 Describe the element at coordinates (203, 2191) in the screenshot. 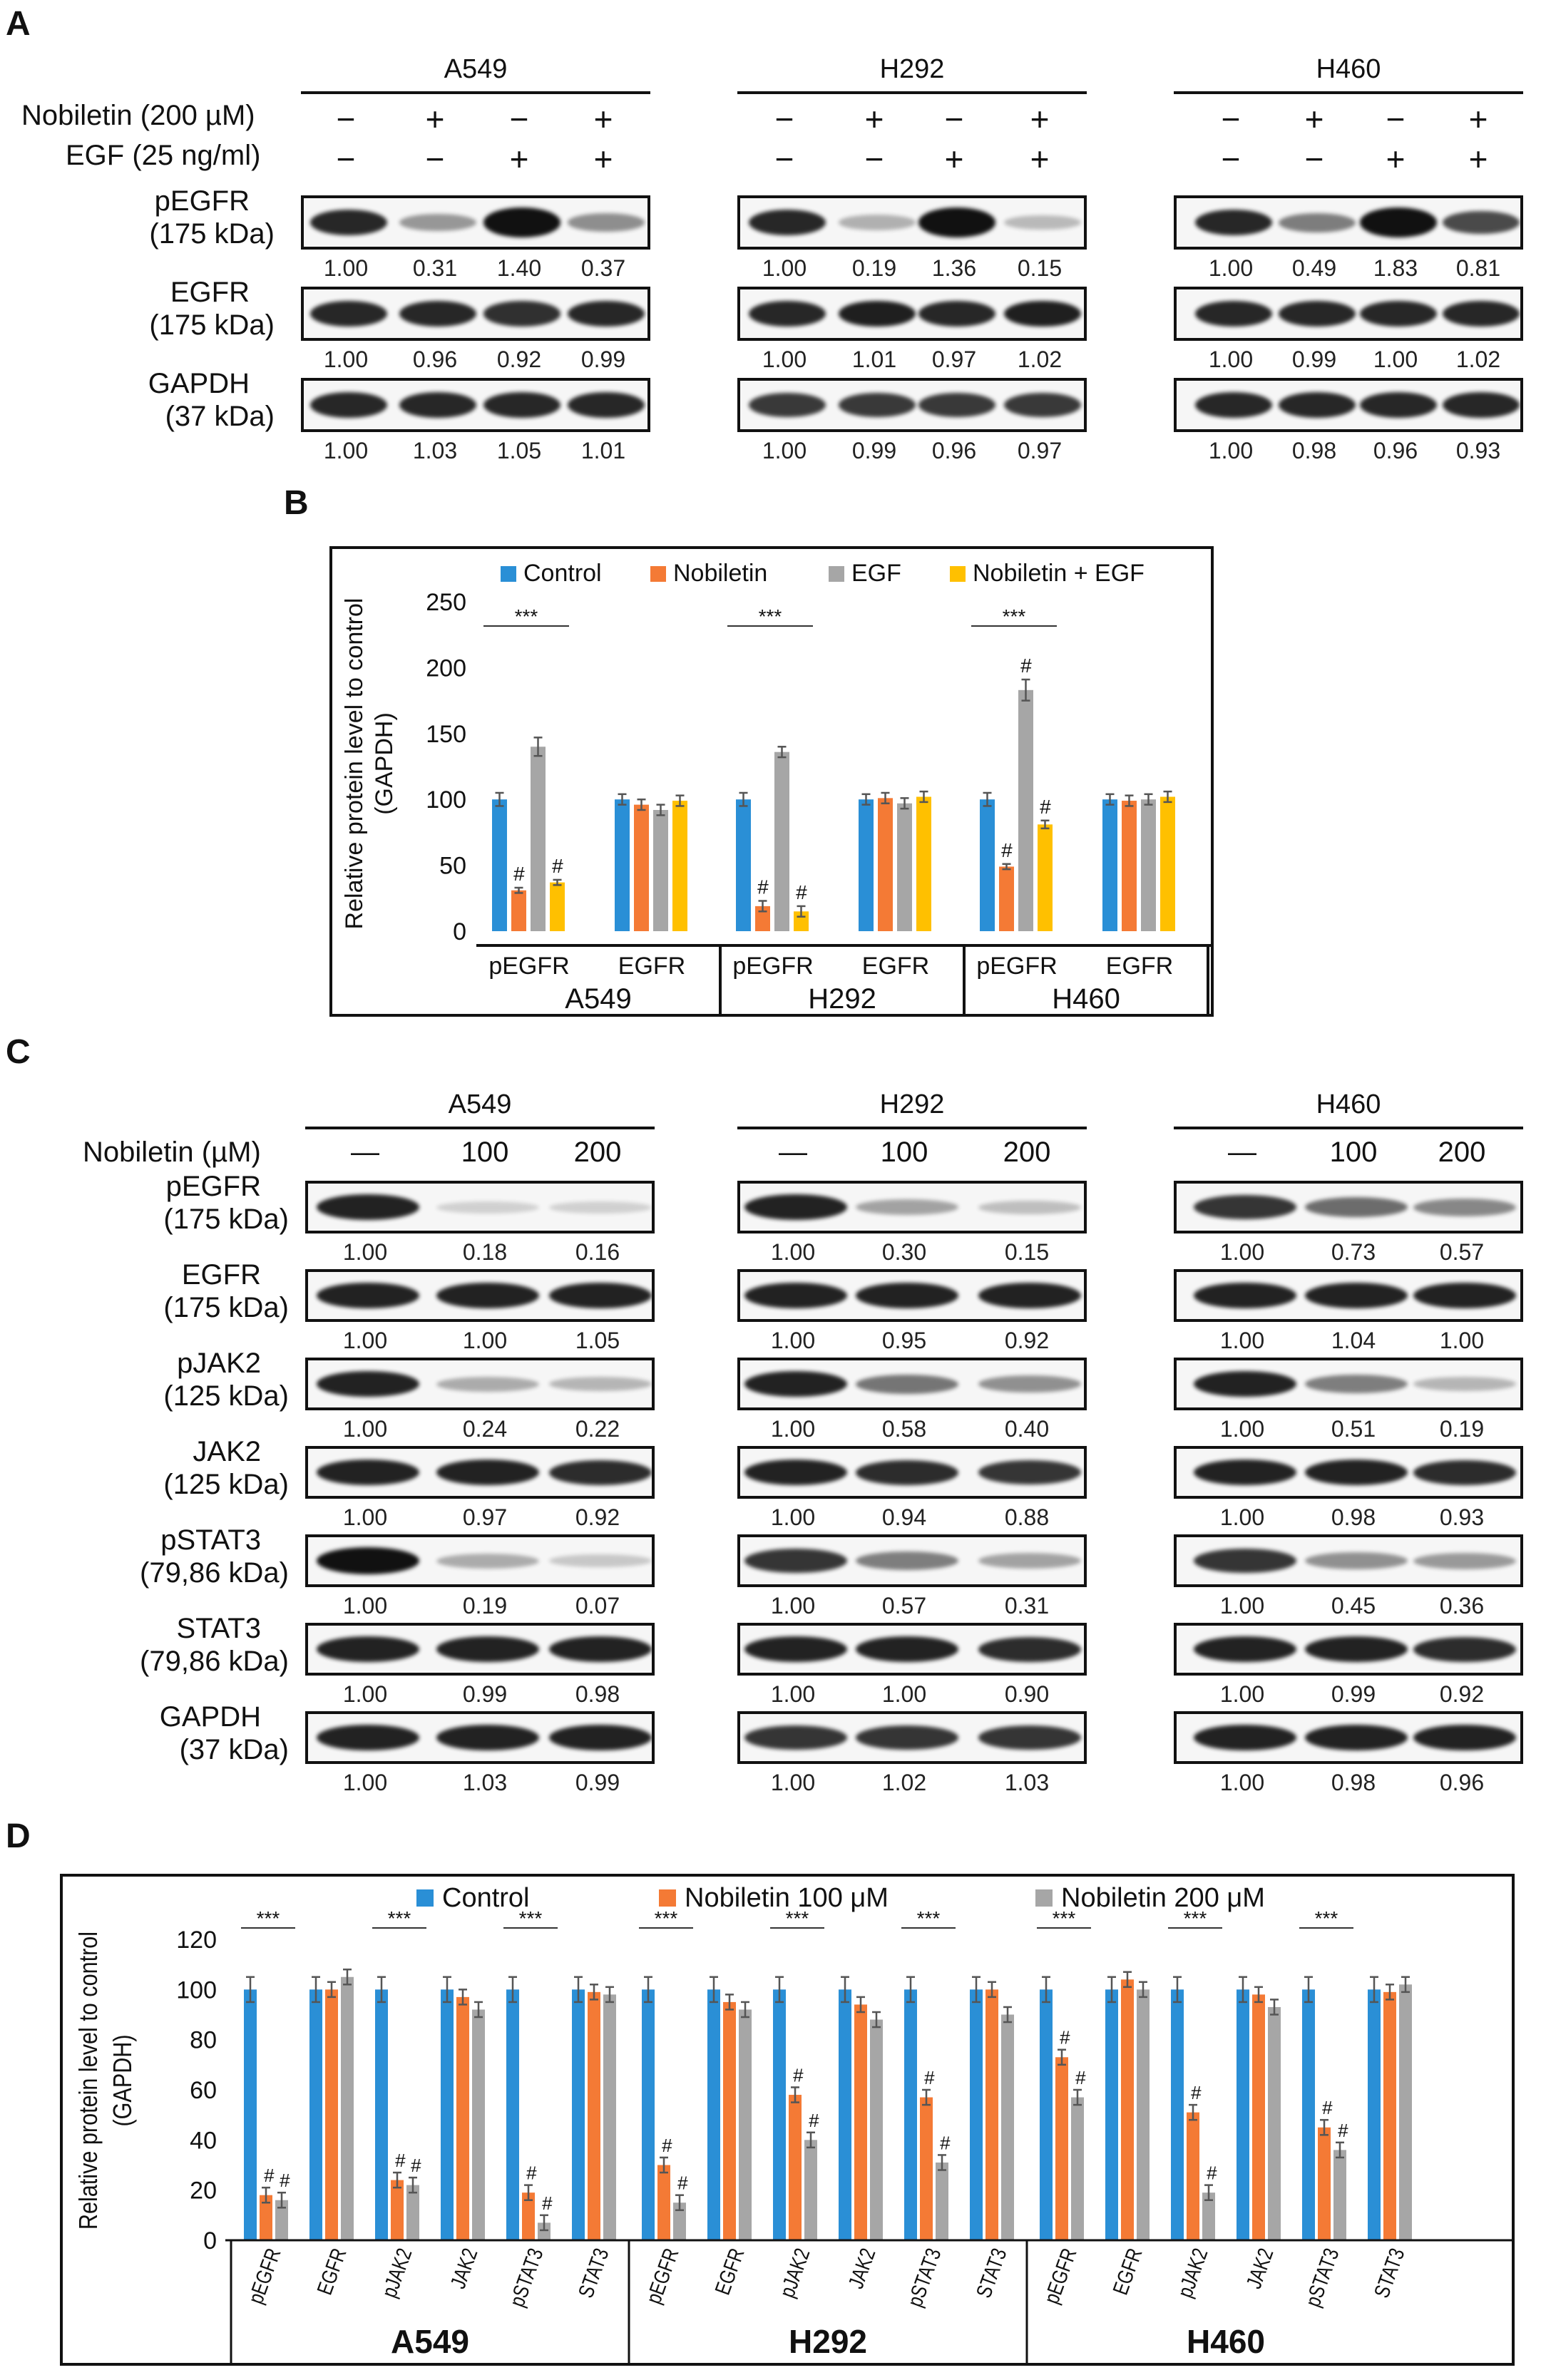

I see `y-tick-label: 20` at that location.